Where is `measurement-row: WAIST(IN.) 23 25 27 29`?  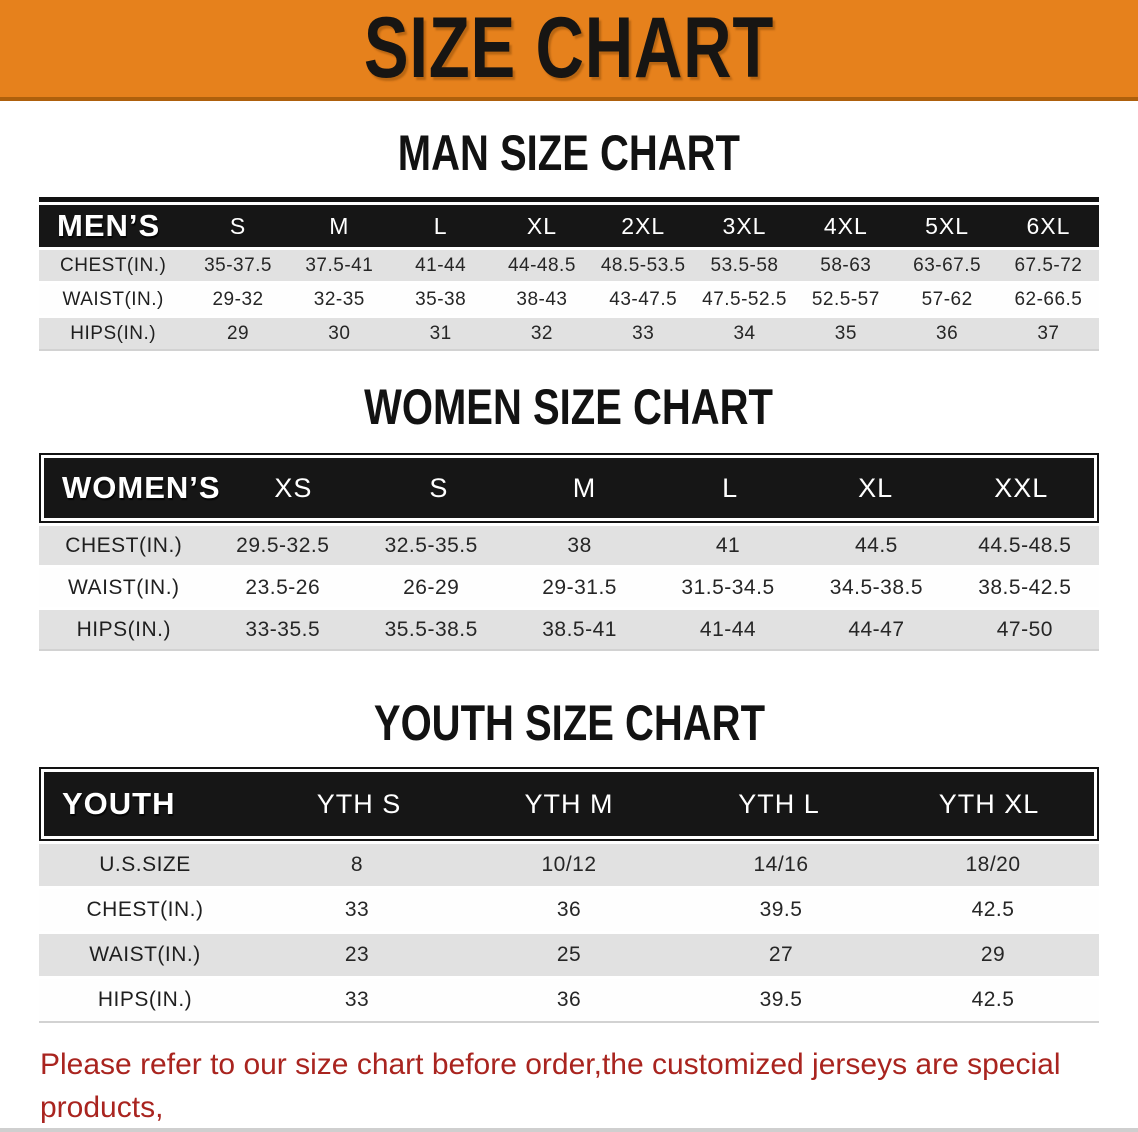 measurement-row: WAIST(IN.) 23 25 27 29 is located at coordinates (569, 955).